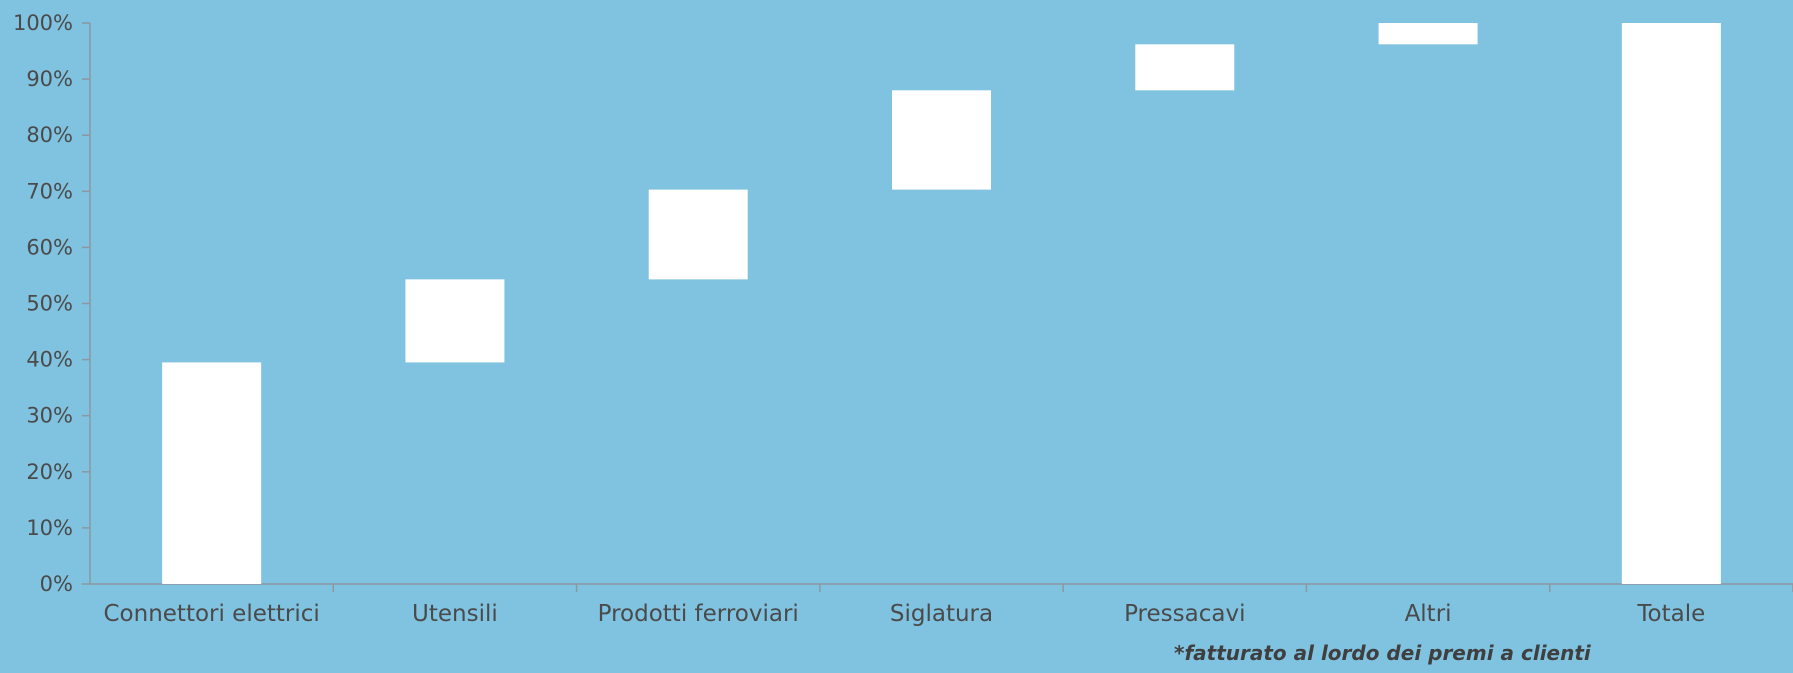 The width and height of the screenshot is (1793, 673). What do you see at coordinates (455, 321) in the screenshot?
I see `bar-utensili` at bounding box center [455, 321].